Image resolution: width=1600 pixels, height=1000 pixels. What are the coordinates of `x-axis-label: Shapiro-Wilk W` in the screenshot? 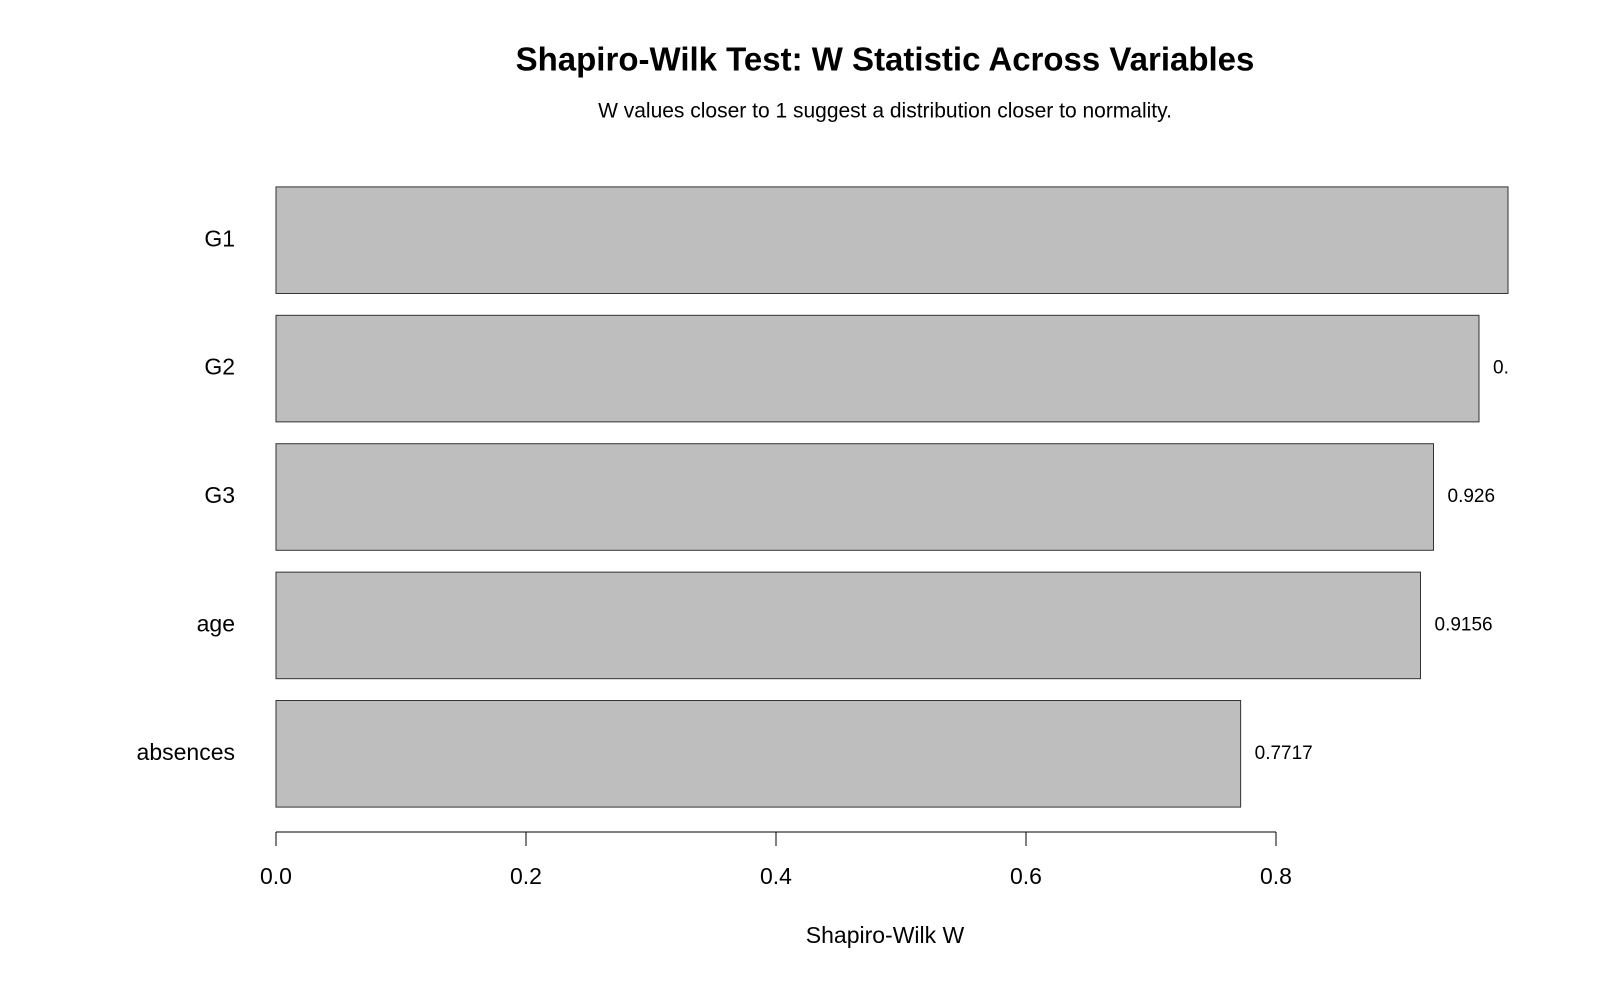 It's located at (885, 935).